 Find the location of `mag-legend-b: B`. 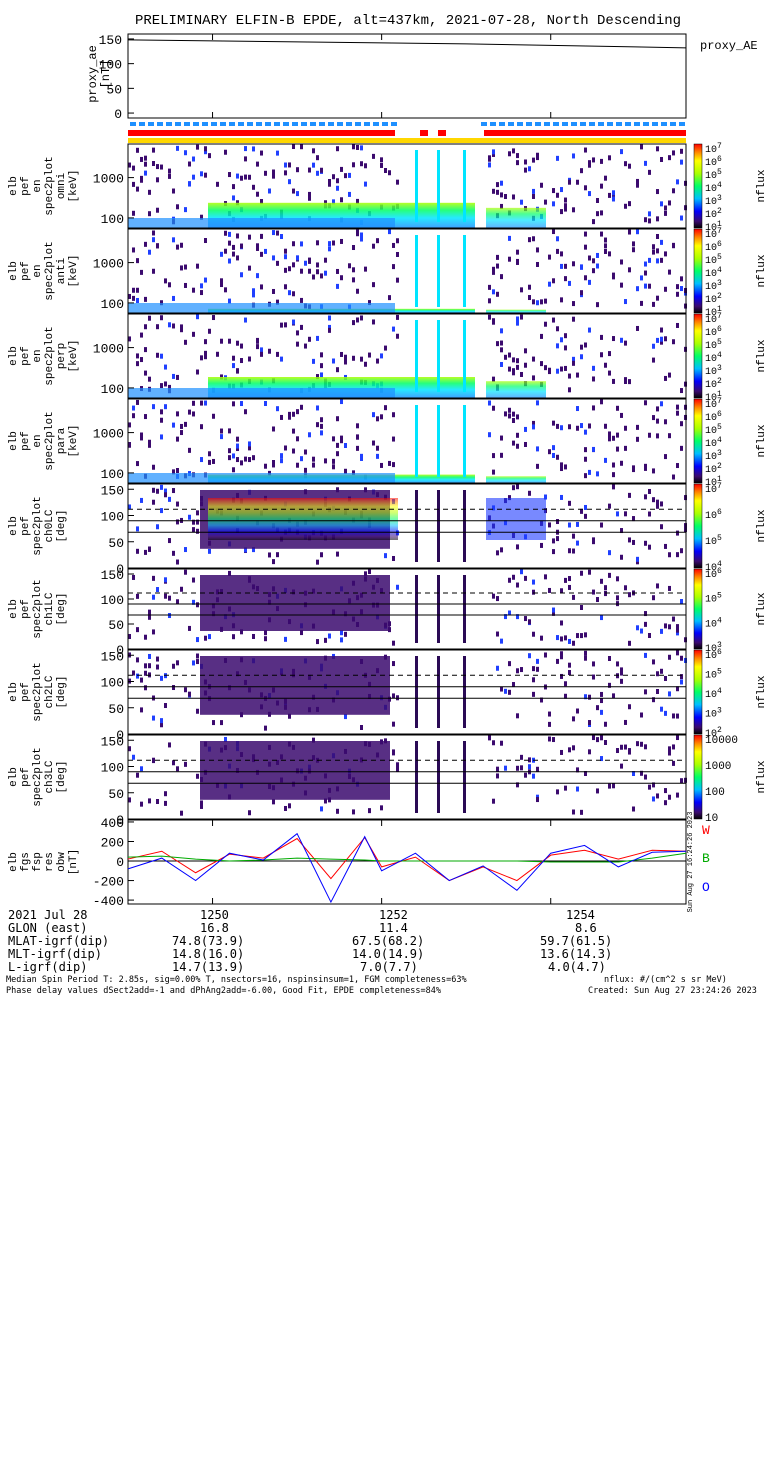

mag-legend-b: B is located at coordinates (706, 858).